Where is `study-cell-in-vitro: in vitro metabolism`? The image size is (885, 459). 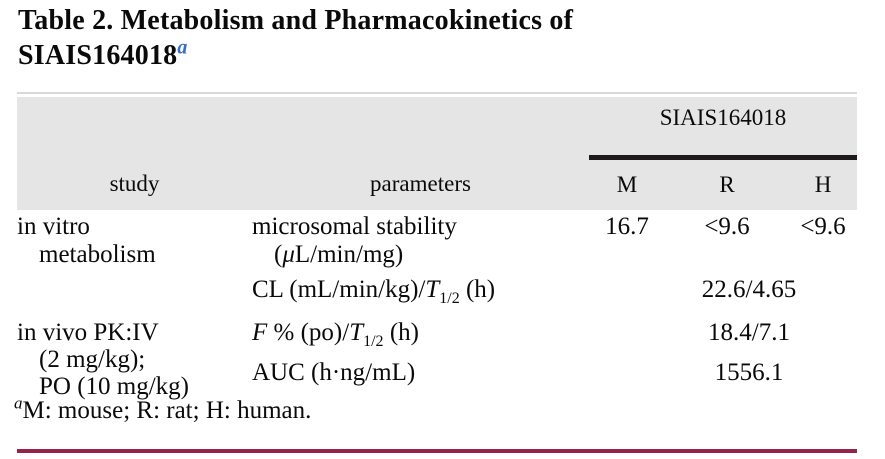 study-cell-in-vitro: in vitro metabolism is located at coordinates (134, 242).